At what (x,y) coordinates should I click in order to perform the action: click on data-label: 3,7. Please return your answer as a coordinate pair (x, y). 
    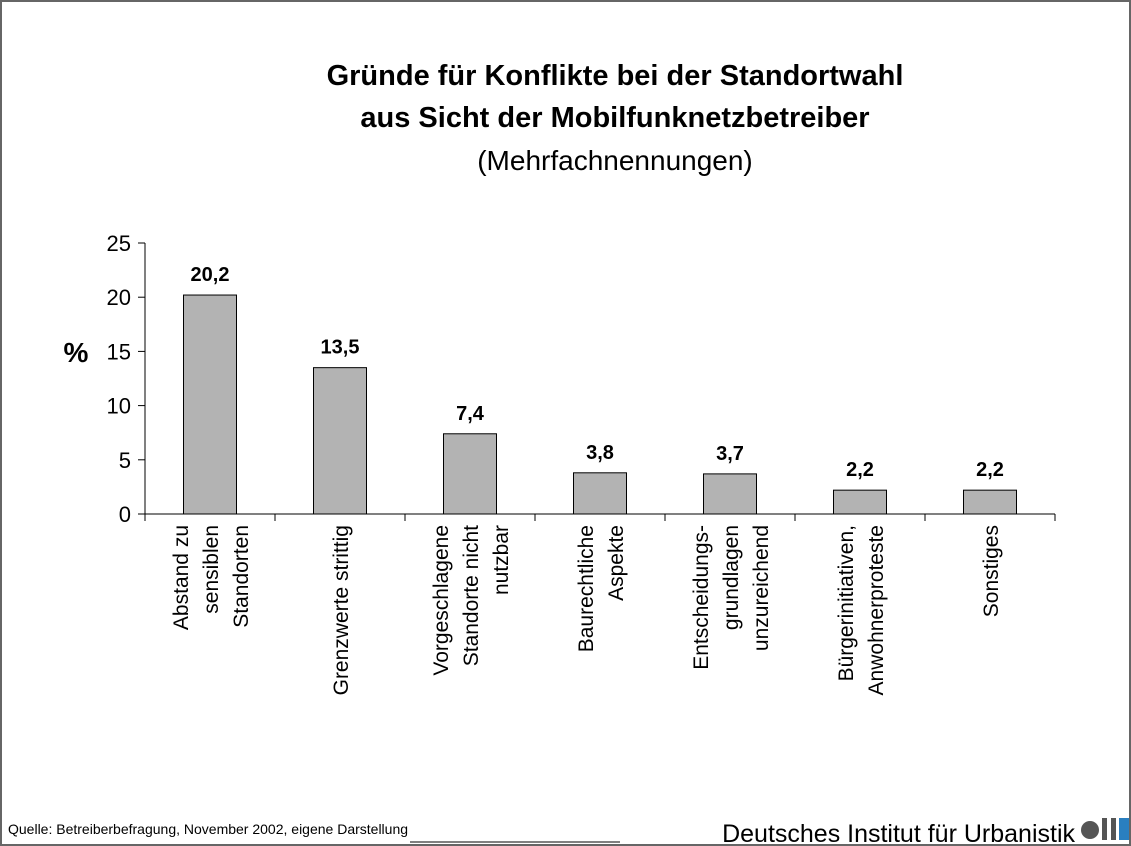
    Looking at the image, I should click on (730, 454).